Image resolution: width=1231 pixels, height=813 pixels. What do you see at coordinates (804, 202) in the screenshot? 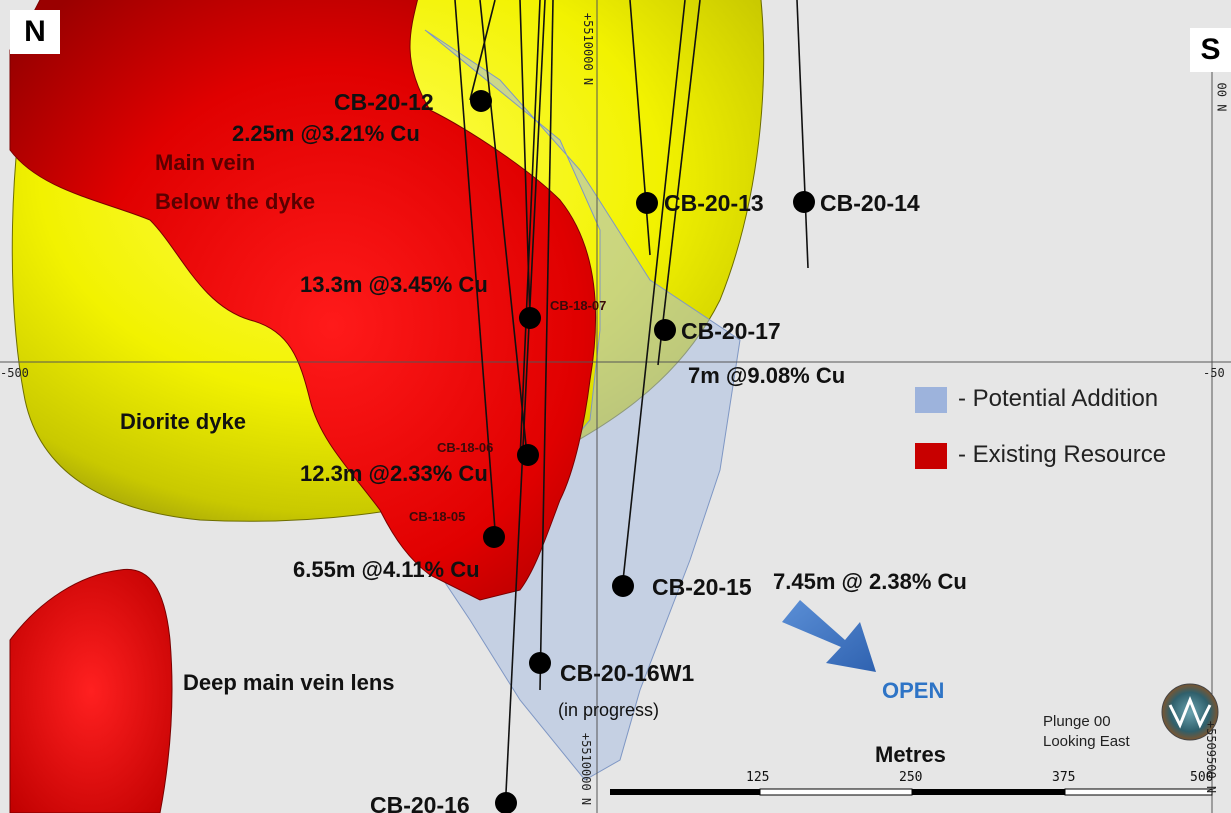
I see `hole-marker-cb2014` at bounding box center [804, 202].